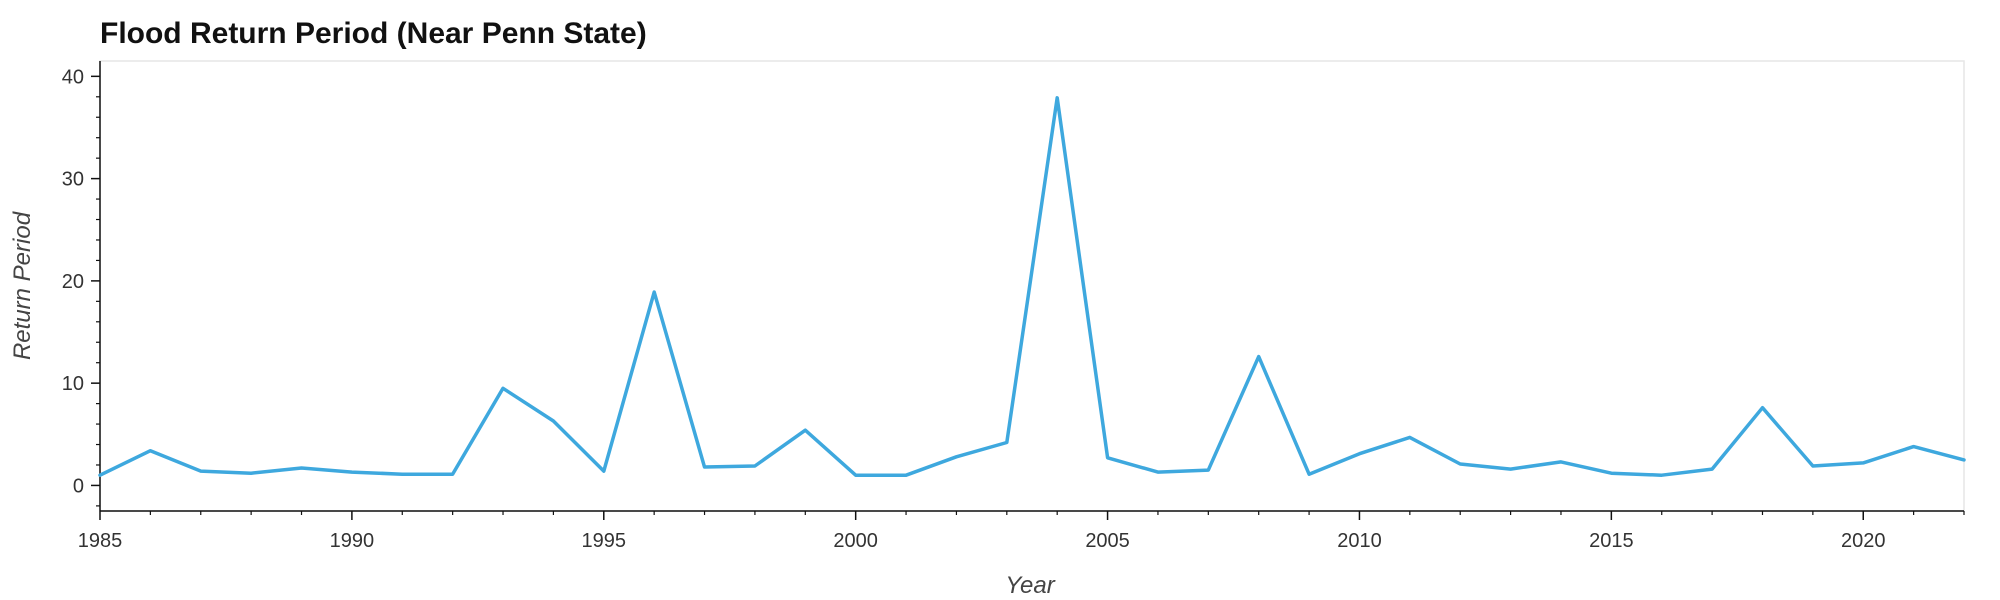 The width and height of the screenshot is (2000, 600). Describe the element at coordinates (1021, 531) in the screenshot. I see `x-axis: 1985 1990 1995 2000 2005 2010 2015 2020` at that location.